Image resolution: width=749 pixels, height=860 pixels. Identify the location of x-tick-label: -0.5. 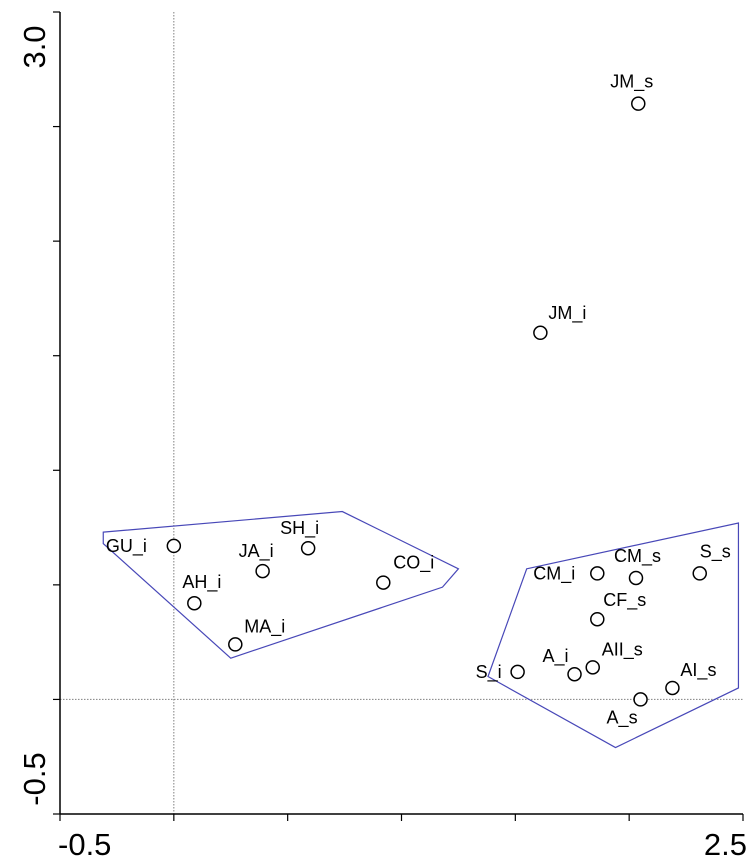
(84, 843).